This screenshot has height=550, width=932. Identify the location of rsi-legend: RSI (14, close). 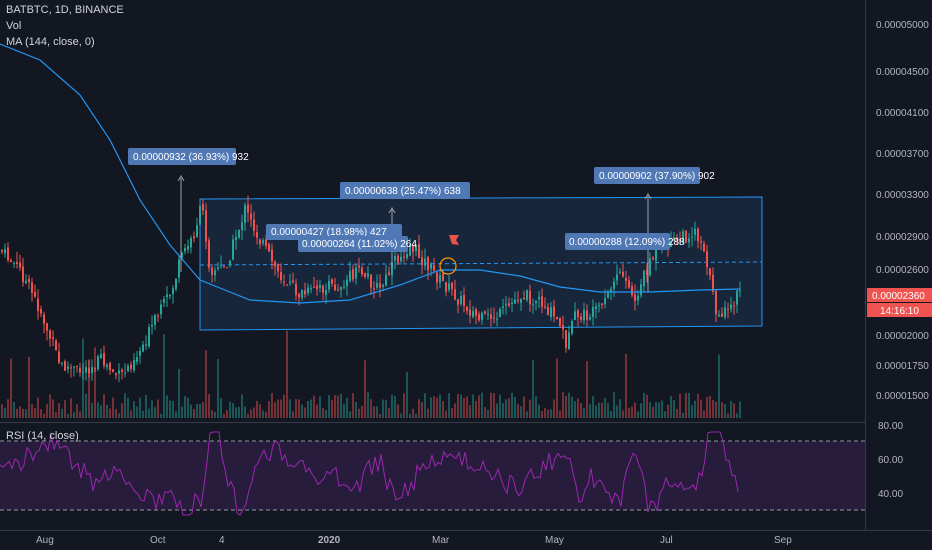
(42, 436).